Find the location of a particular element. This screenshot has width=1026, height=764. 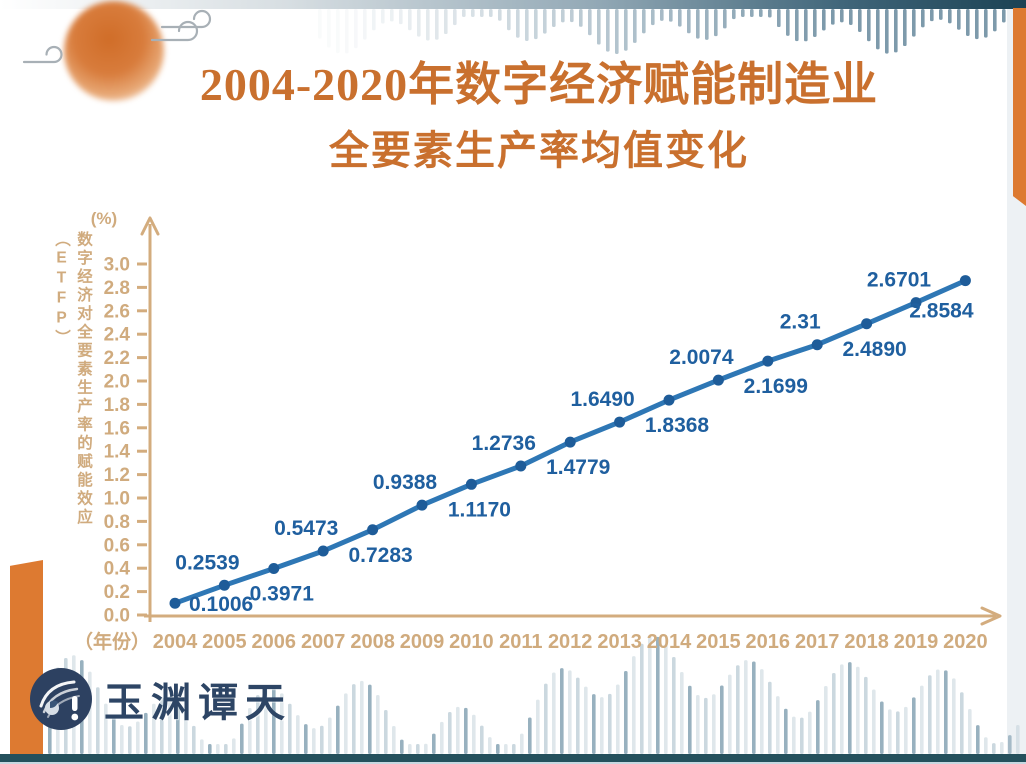

data-point-label: 0.1006 is located at coordinates (221, 604).